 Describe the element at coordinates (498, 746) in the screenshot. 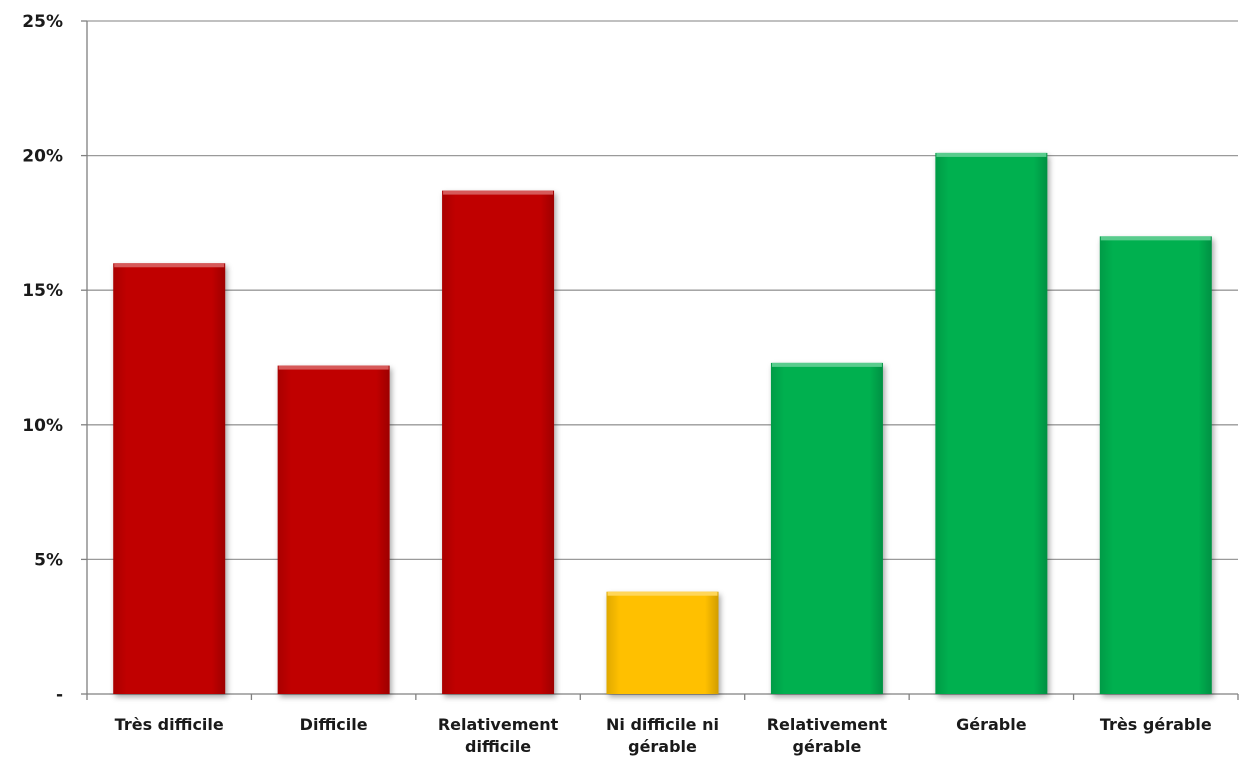

I see `x-tick-label: difficile` at that location.